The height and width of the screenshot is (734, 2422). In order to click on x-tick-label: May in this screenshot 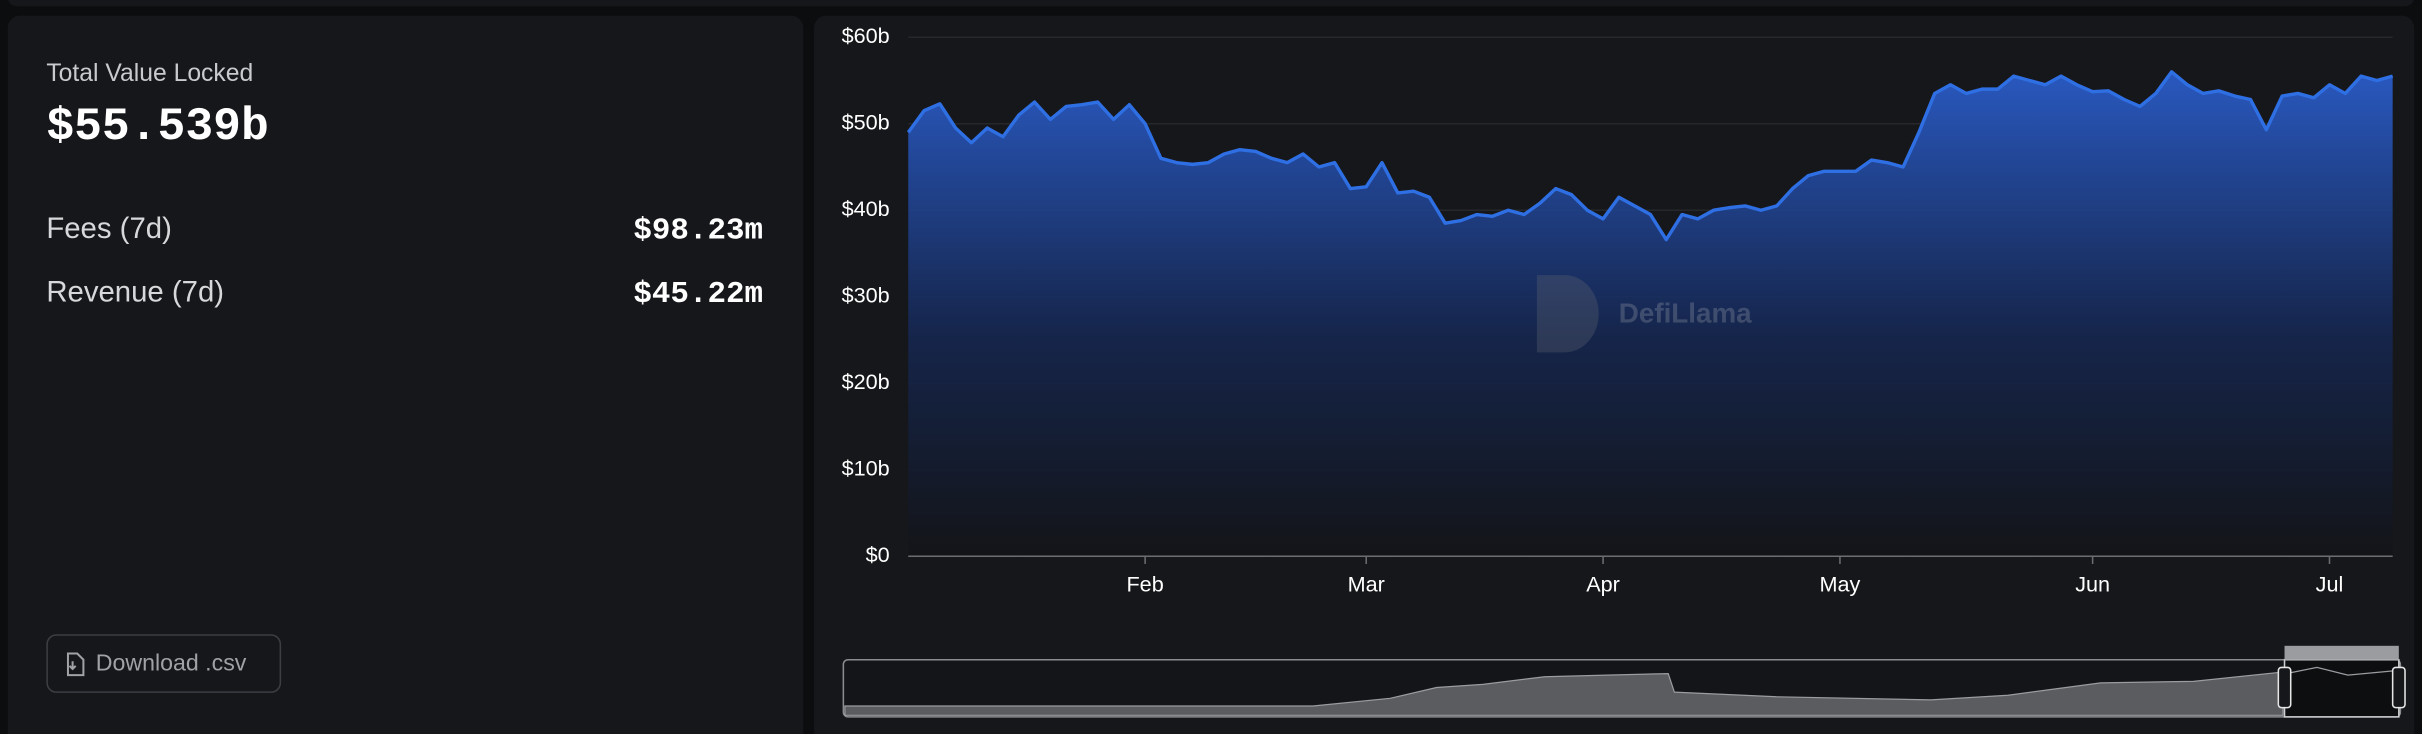, I will do `click(1840, 583)`.